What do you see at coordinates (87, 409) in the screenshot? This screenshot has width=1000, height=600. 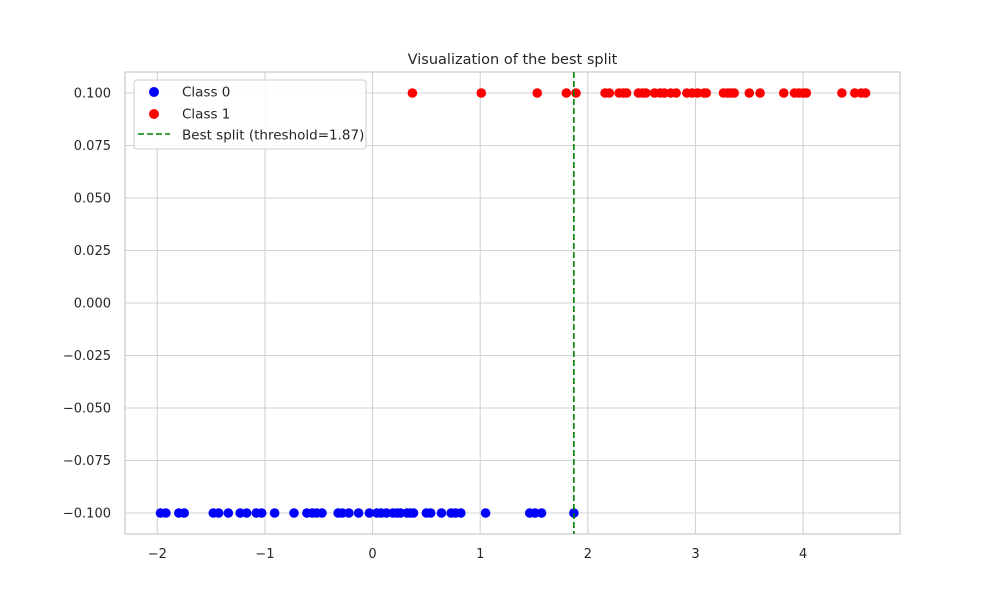 I see `y-tick-label: −0.050` at bounding box center [87, 409].